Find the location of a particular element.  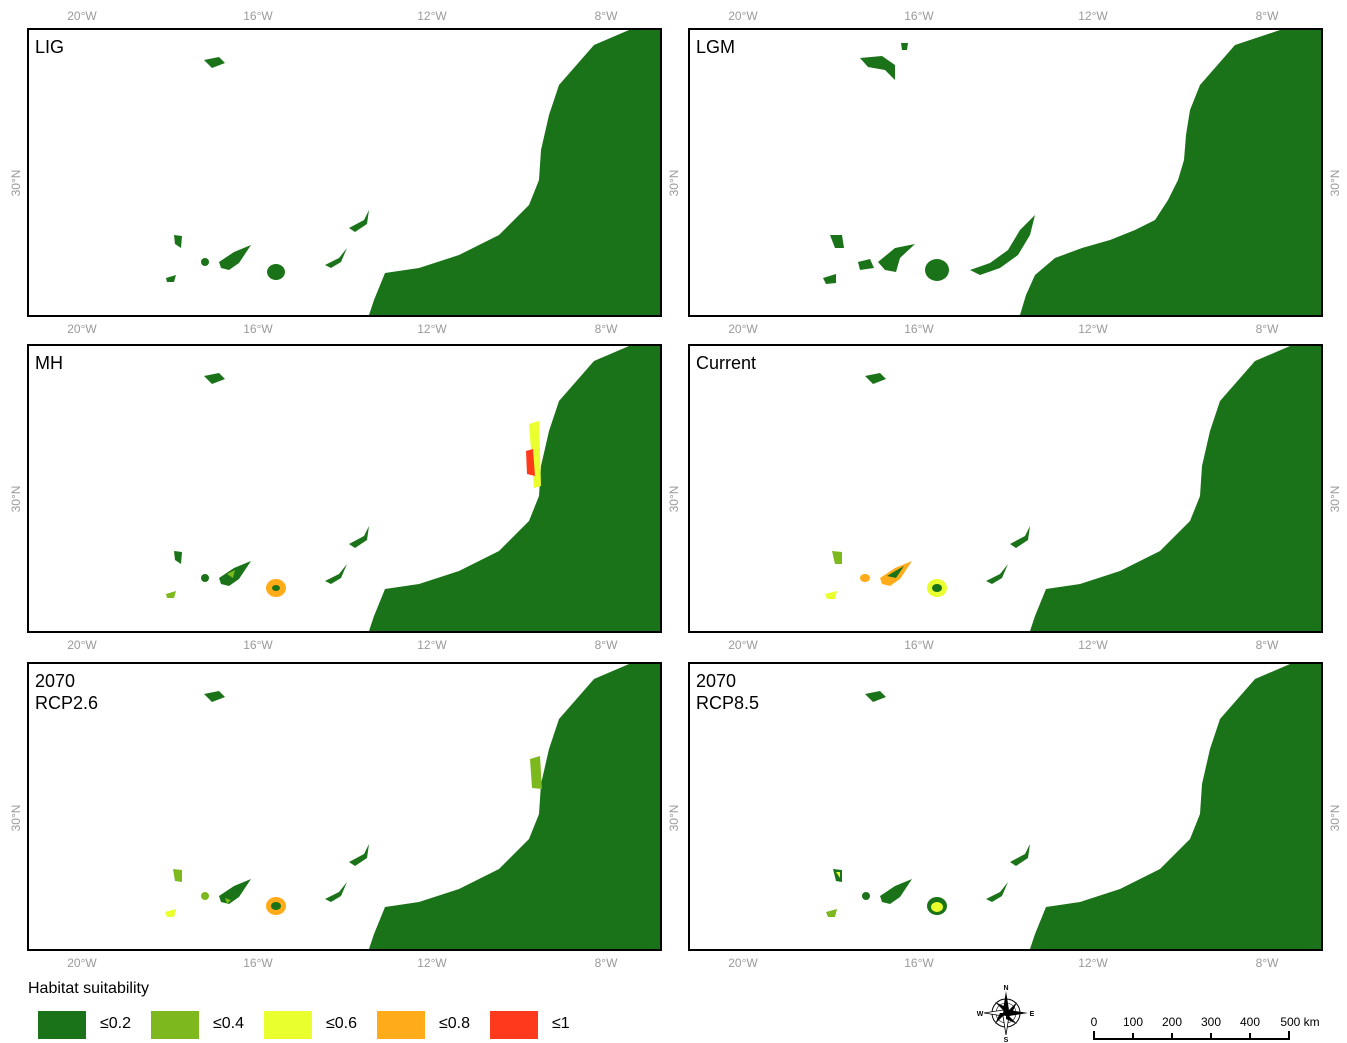

legend-label: ≤1 is located at coordinates (561, 1023).